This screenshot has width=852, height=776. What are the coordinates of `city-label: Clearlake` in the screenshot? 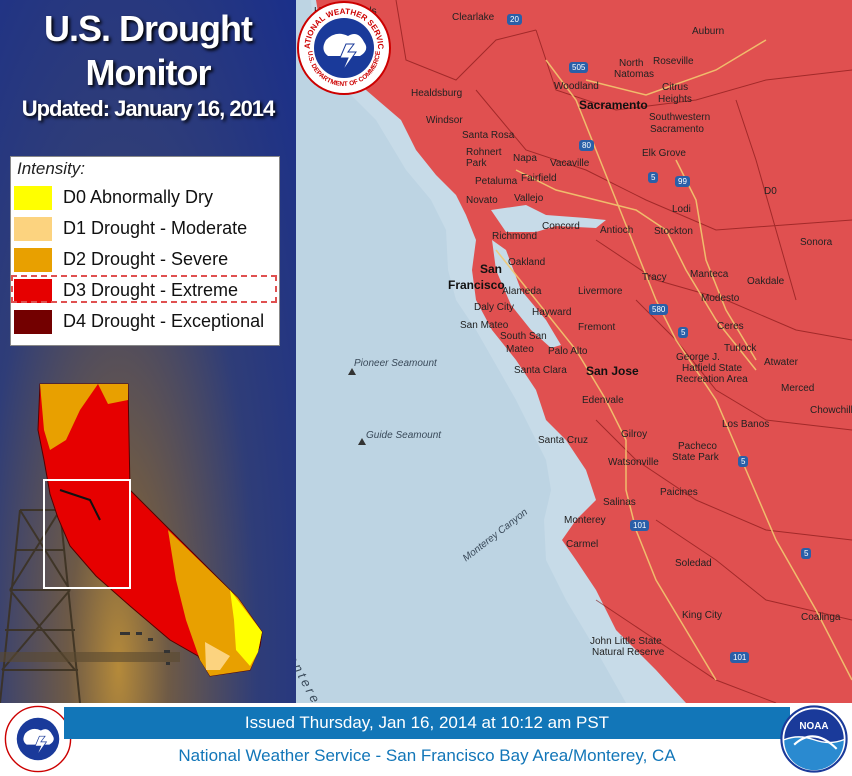 It's located at (473, 17).